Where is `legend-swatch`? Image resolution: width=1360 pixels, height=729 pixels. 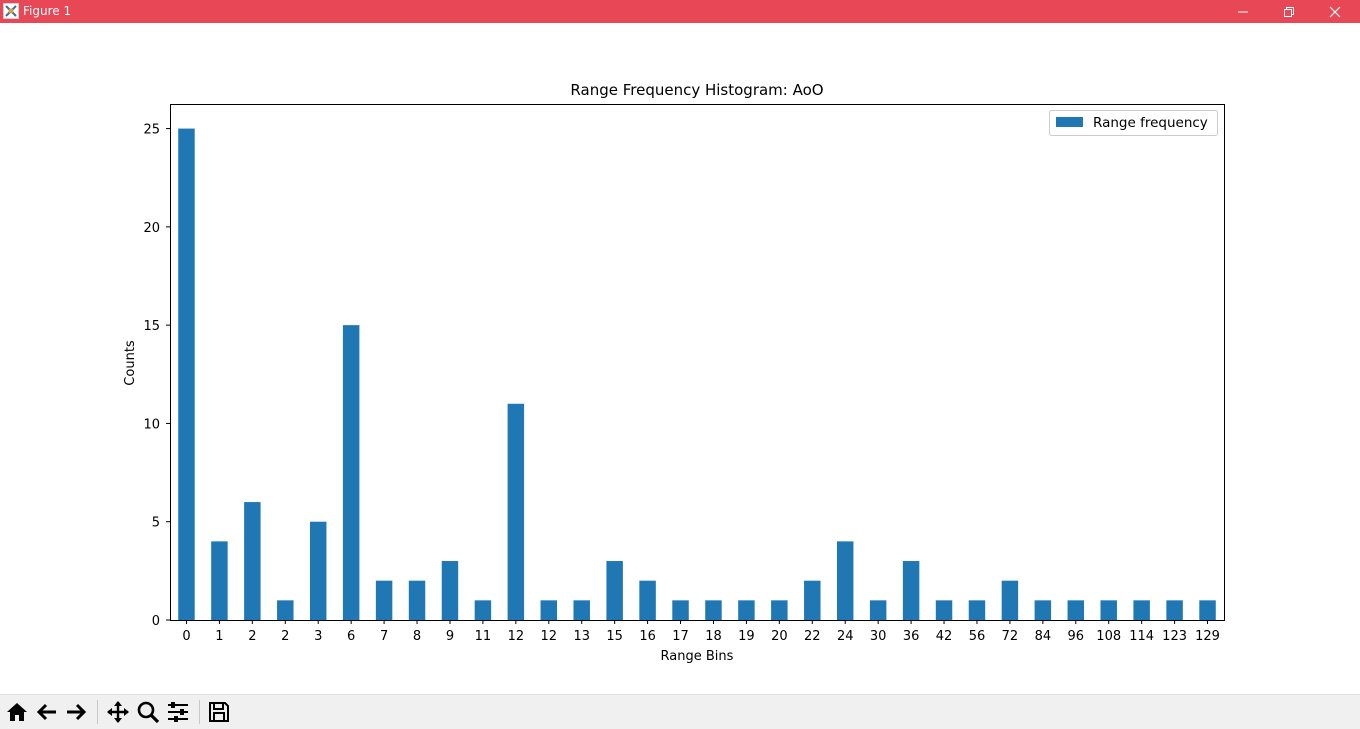
legend-swatch is located at coordinates (1069, 122).